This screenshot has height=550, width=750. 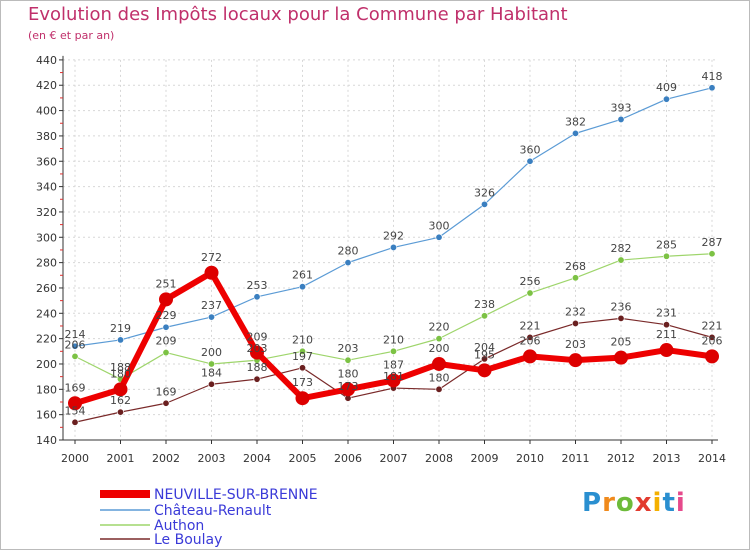 I want to click on y-tick-label: 380, so click(x=46, y=136).